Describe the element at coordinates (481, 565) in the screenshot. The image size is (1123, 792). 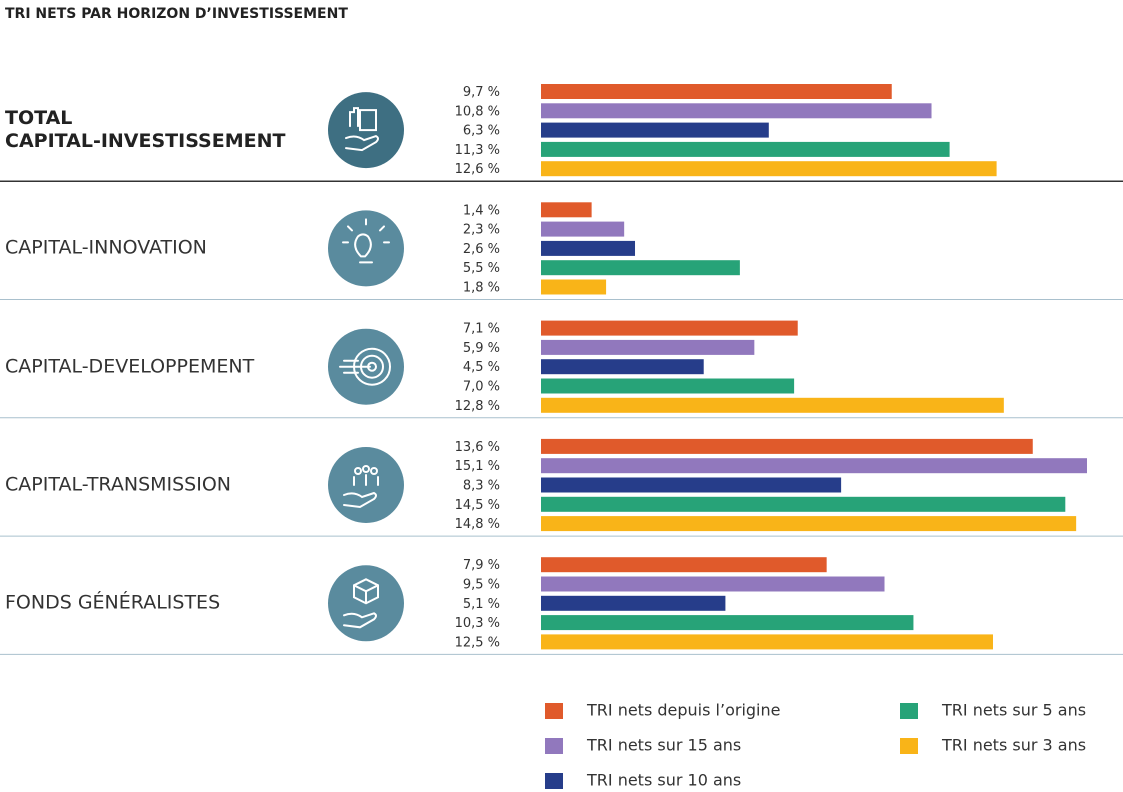
I see `value-label: 7,9 %` at that location.